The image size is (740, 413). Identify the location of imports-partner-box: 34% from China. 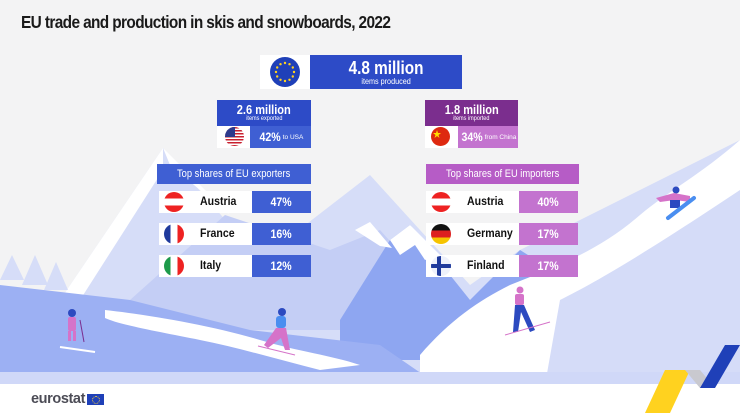
(488, 137).